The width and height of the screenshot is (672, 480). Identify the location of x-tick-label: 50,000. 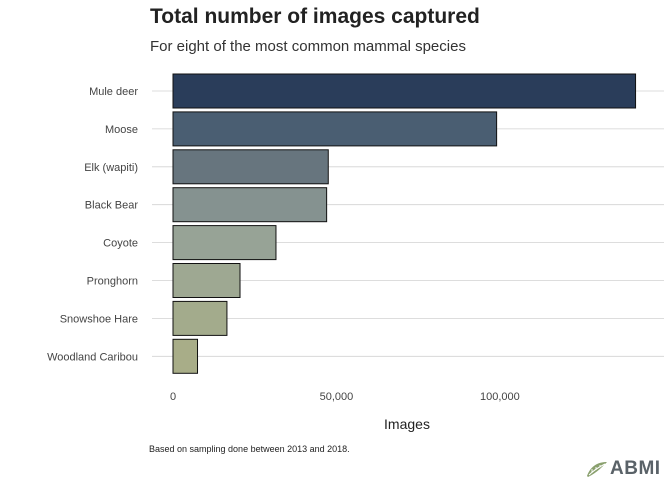
(337, 397).